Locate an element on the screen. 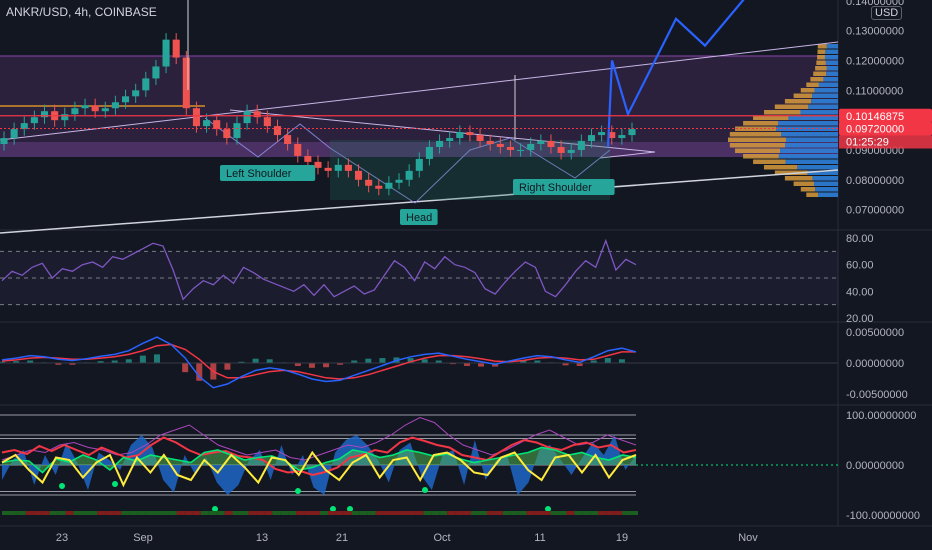  time-axis-tick-7: Nov is located at coordinates (748, 538).